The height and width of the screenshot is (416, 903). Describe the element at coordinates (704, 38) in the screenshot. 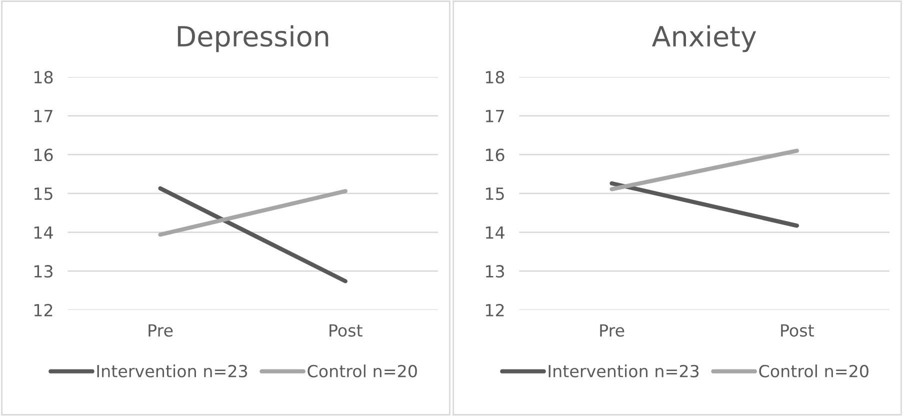

I see `chart-title: Anxiety` at that location.